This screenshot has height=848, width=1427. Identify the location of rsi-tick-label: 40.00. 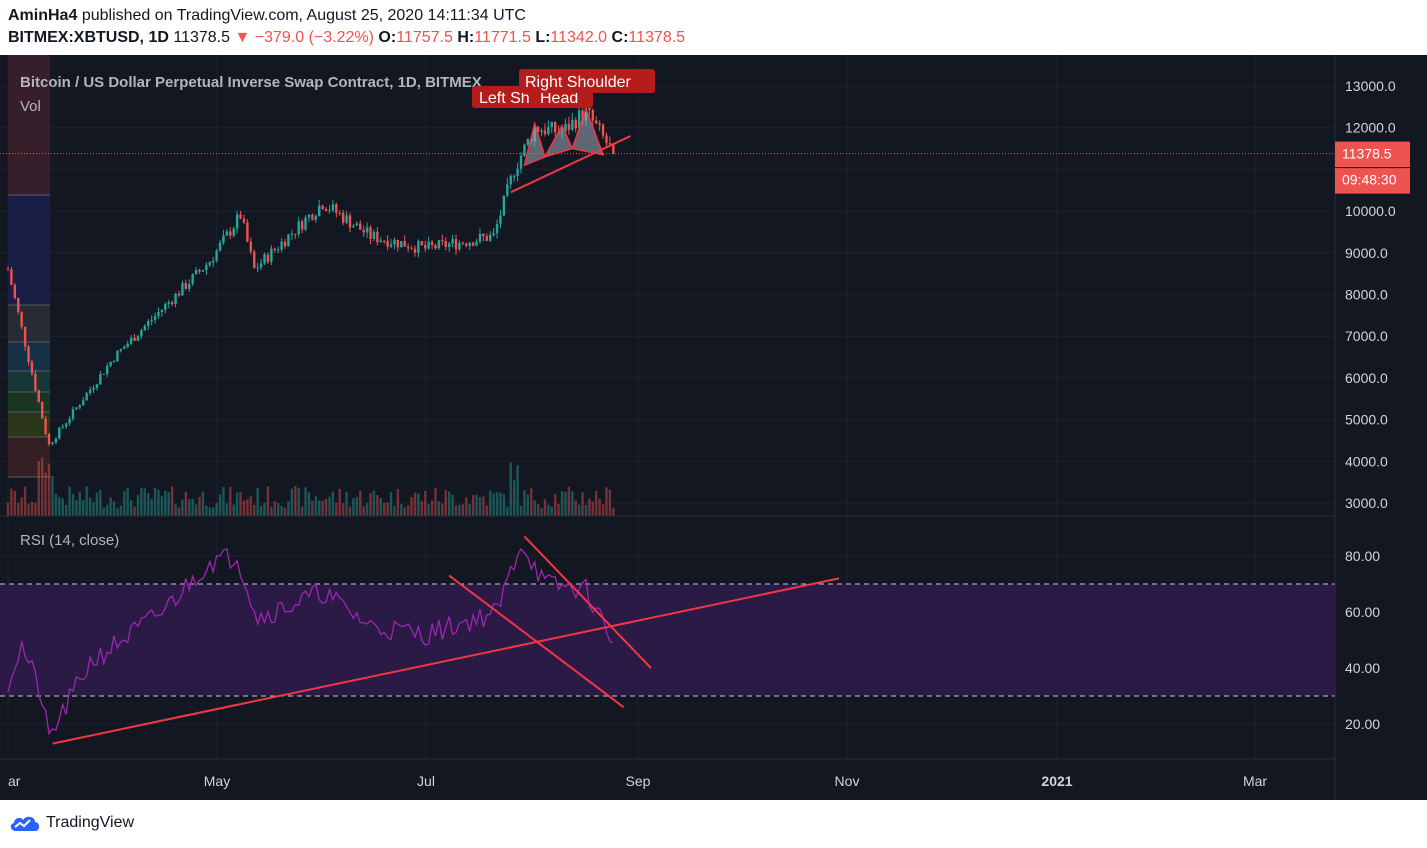
(1362, 668).